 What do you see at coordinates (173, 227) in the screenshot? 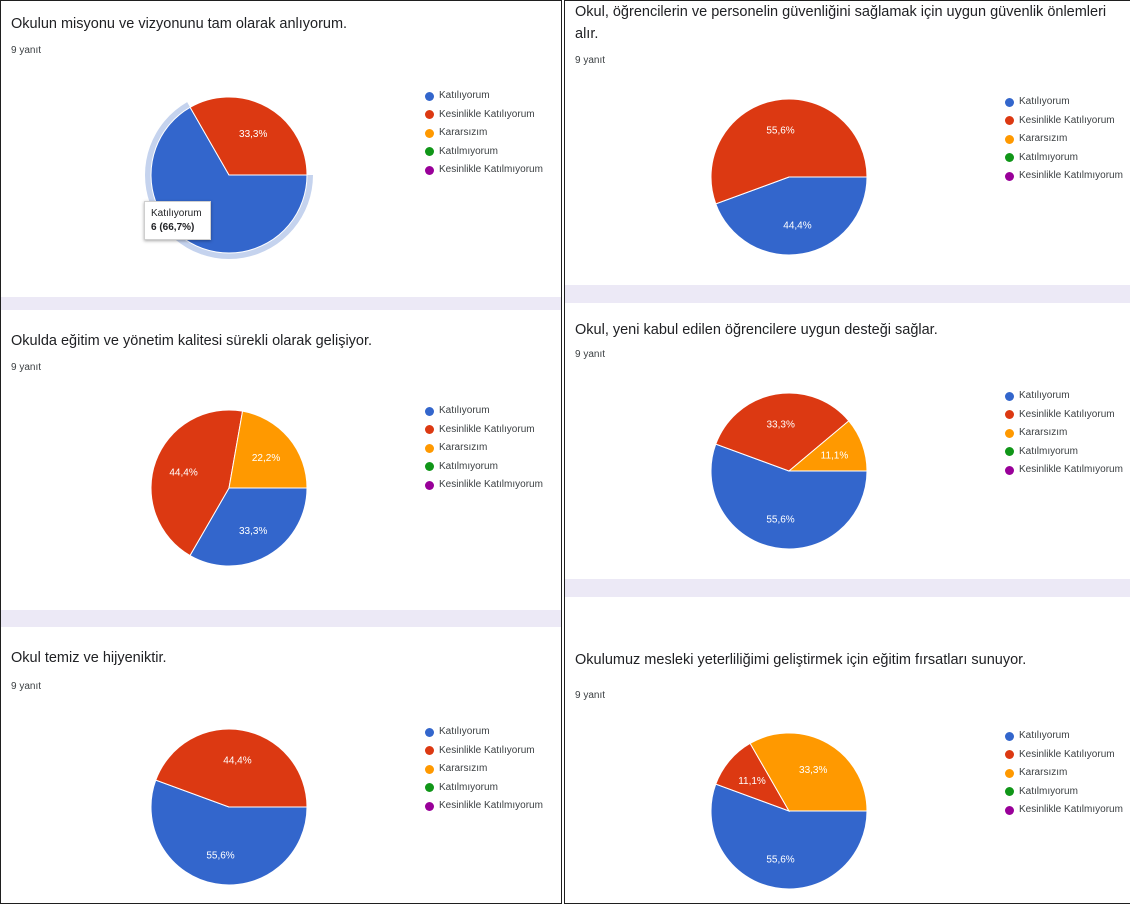
I see `tooltip-value: 6 (66,7%)` at bounding box center [173, 227].